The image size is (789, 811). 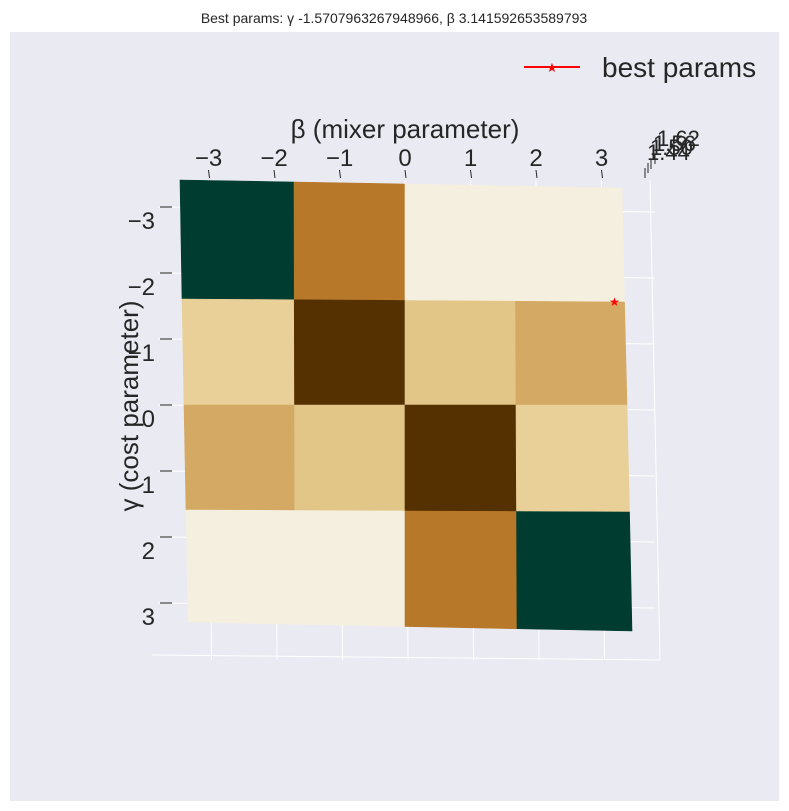 What do you see at coordinates (405, 129) in the screenshot?
I see `x-axis-label: β (mixer parameter)` at bounding box center [405, 129].